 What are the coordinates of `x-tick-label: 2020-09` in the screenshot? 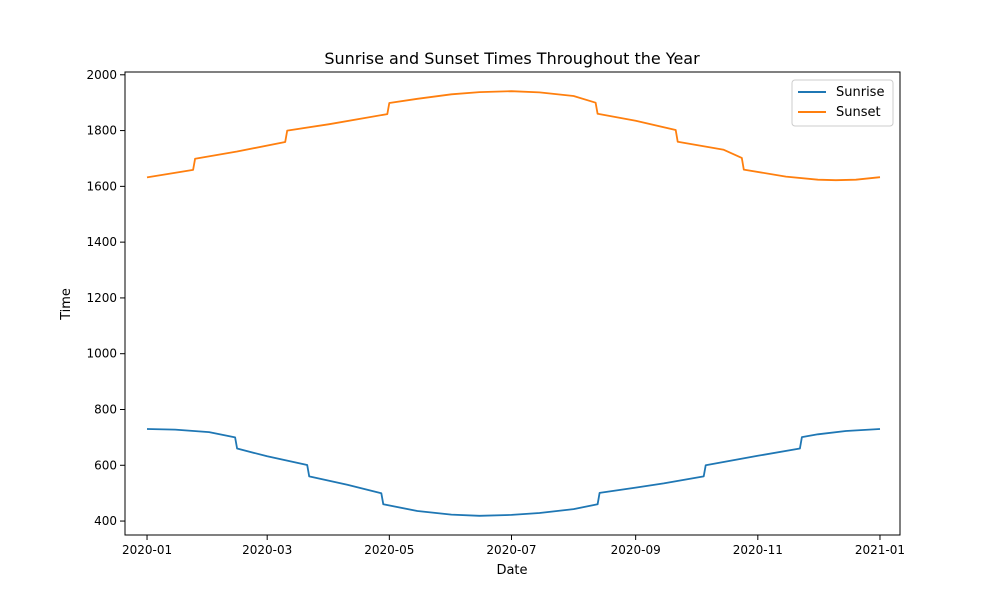 It's located at (636, 550).